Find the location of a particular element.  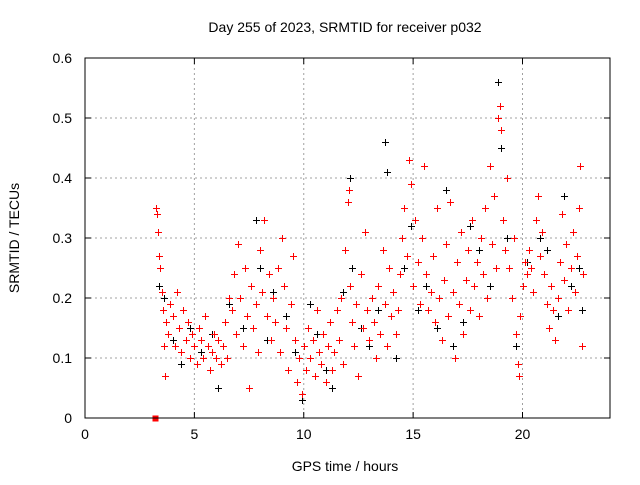

y-tick-label: 0.3 is located at coordinates (63, 238).